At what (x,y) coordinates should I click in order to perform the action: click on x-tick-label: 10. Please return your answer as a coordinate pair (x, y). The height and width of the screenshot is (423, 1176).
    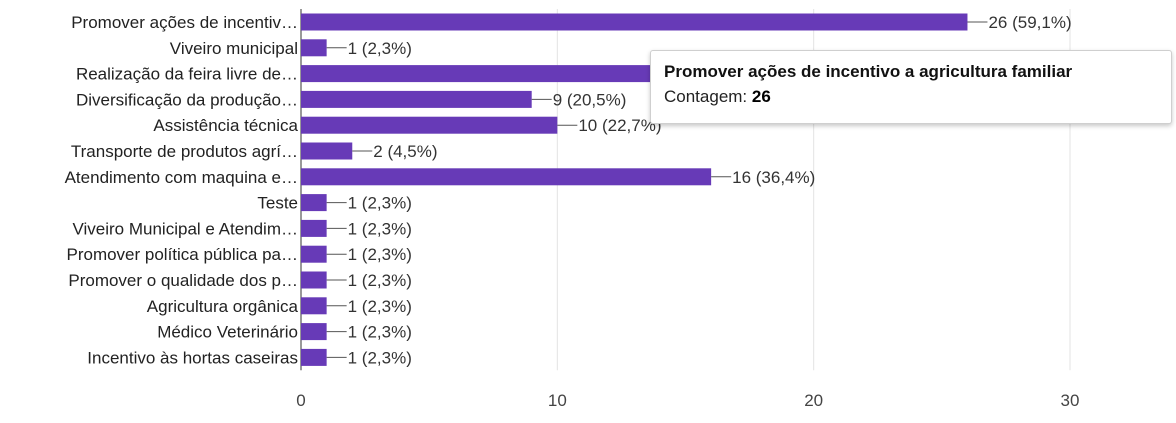
    Looking at the image, I should click on (557, 400).